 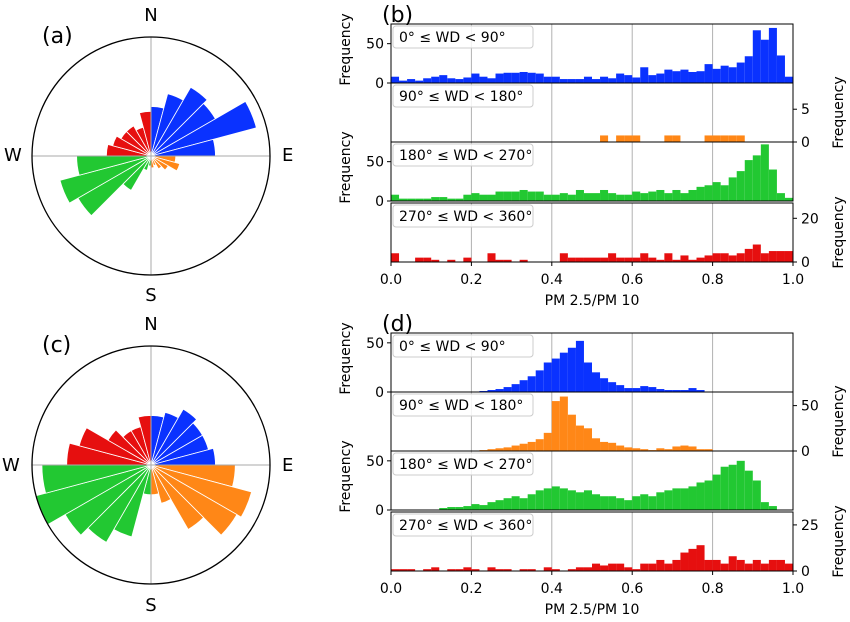 What do you see at coordinates (810, 526) in the screenshot?
I see `y-tick-label: 25` at bounding box center [810, 526].